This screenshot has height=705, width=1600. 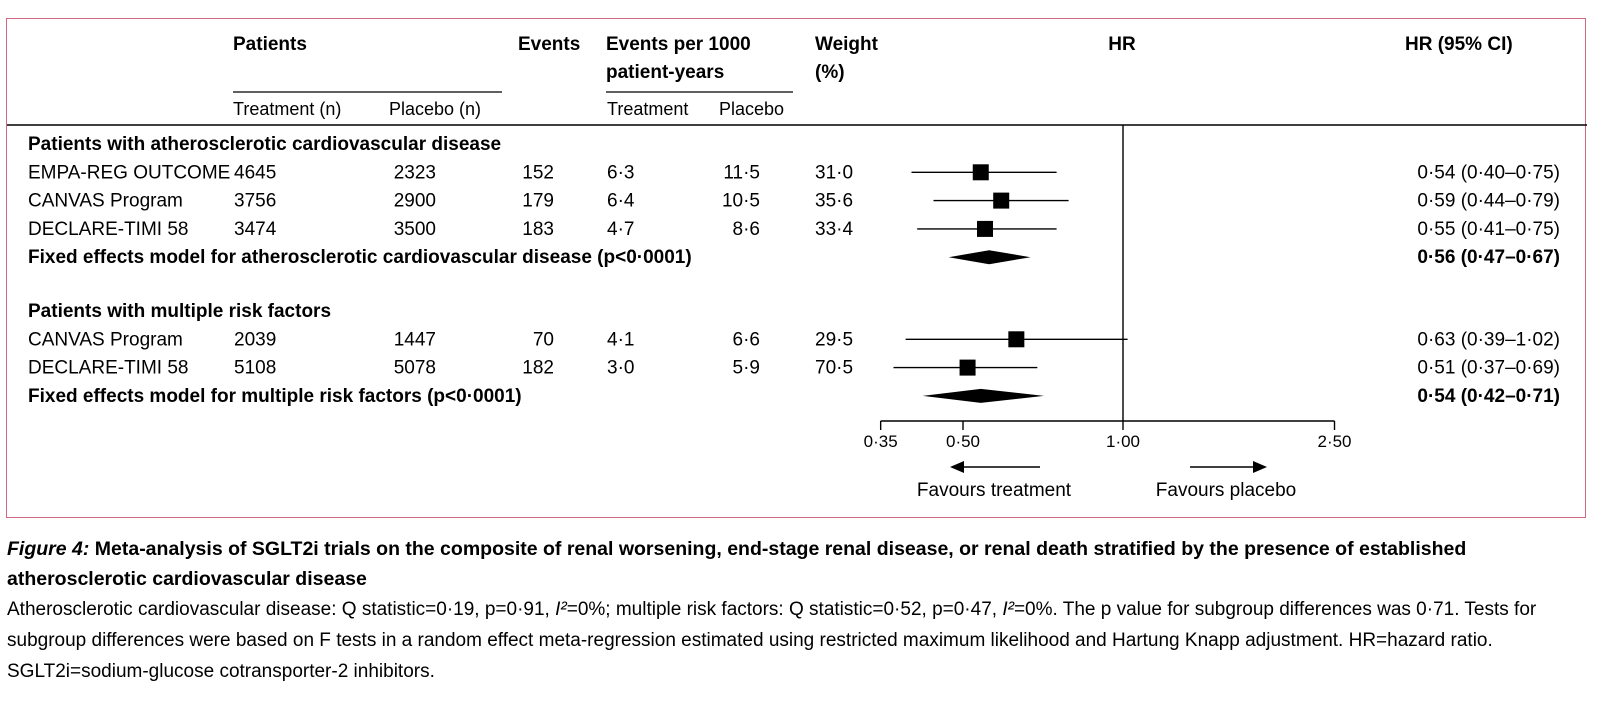 What do you see at coordinates (255, 229) in the screenshot?
I see `treatment-n: 3474` at bounding box center [255, 229].